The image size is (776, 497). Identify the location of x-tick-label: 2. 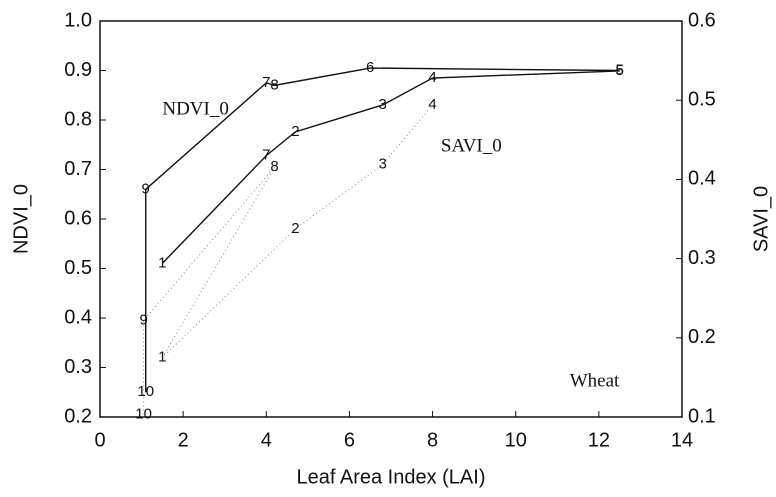
(183, 440).